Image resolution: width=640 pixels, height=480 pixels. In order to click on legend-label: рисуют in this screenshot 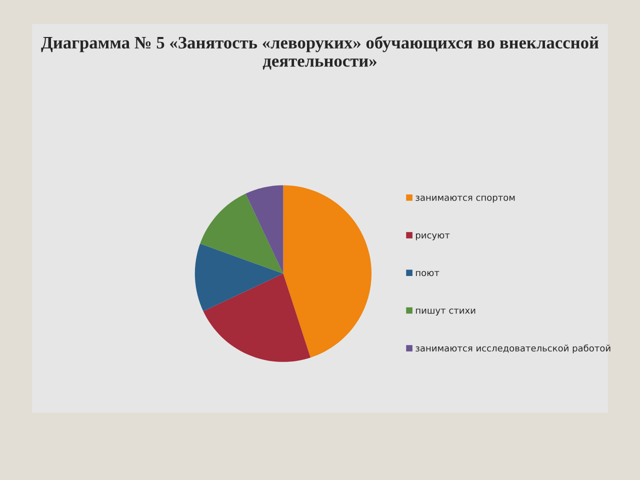, I will do `click(433, 236)`.